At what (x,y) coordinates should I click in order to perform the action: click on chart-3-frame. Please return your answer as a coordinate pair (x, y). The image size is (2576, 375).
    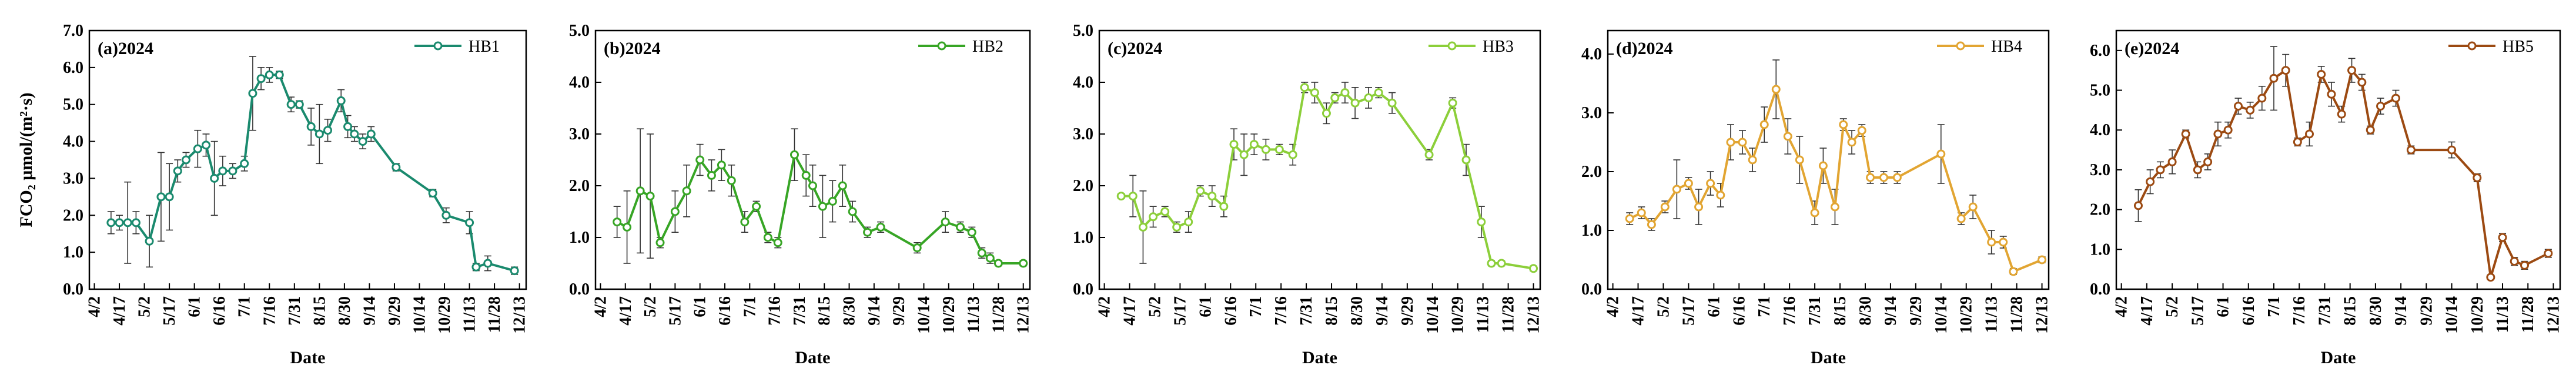
    Looking at the image, I should click on (1319, 159).